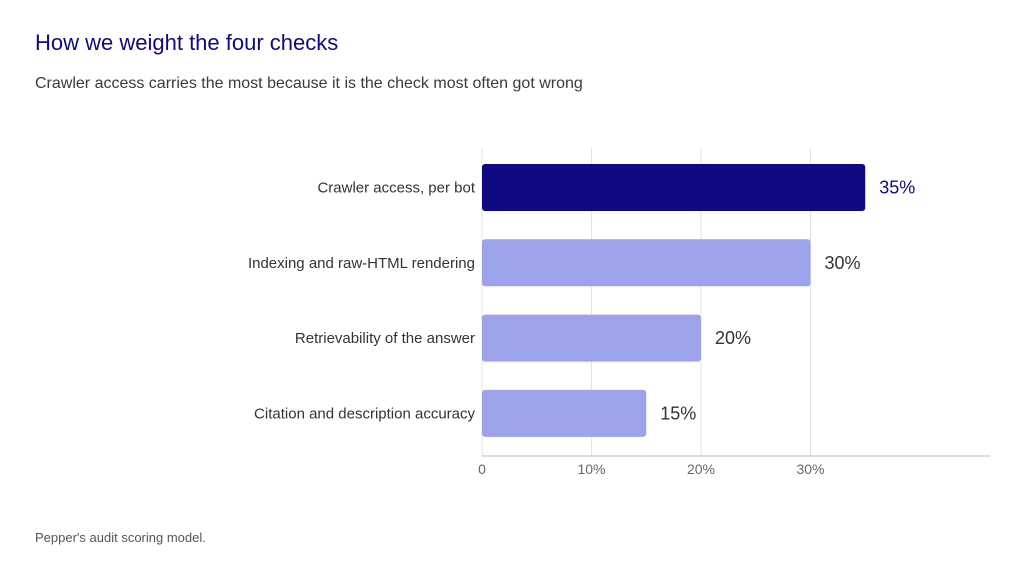  Describe the element at coordinates (482, 469) in the screenshot. I see `x-tick-label: 0` at that location.